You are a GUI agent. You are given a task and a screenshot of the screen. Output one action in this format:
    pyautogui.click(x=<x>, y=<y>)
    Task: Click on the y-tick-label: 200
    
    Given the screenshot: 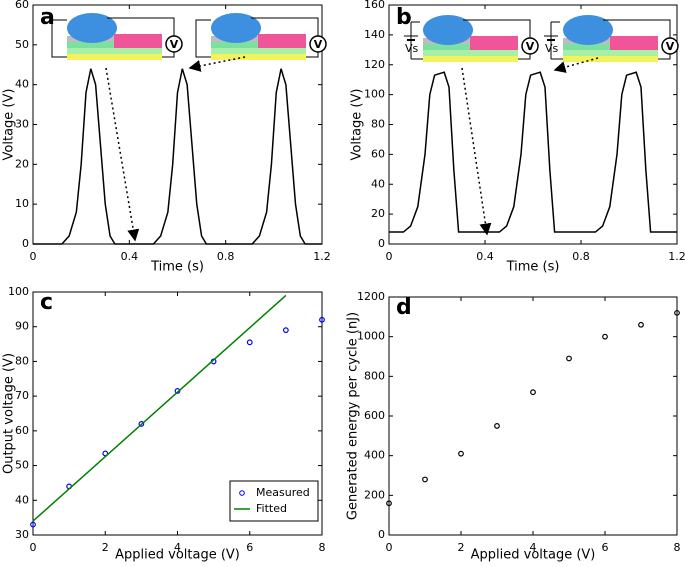 What is the action you would take?
    pyautogui.click(x=374, y=494)
    